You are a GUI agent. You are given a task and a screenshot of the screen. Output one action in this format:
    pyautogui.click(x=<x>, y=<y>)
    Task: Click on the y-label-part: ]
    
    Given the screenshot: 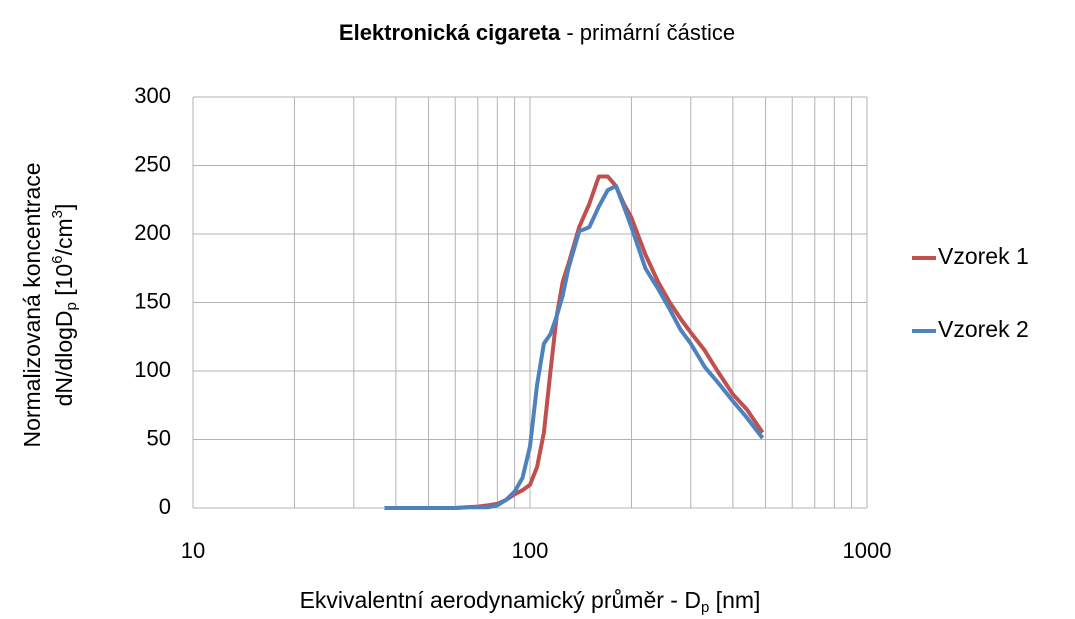 What is the action you would take?
    pyautogui.click(x=64, y=207)
    